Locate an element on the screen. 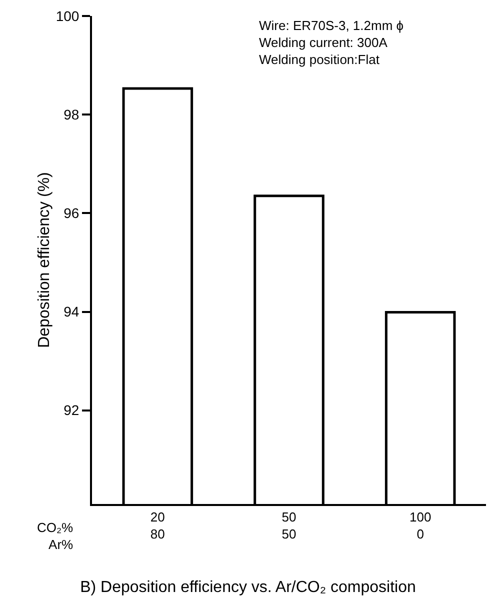 This screenshot has width=496, height=604. y-tick-label: 96 is located at coordinates (72, 213).